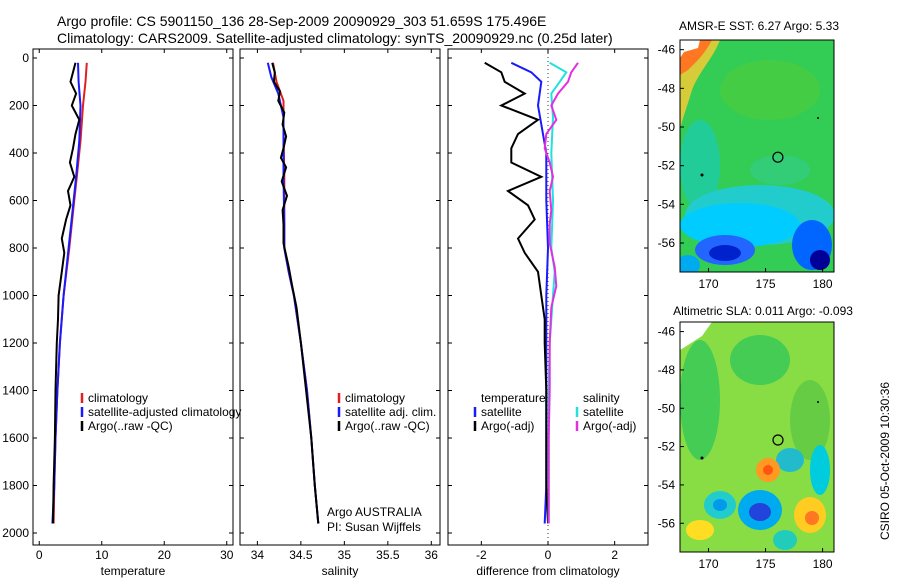 Image resolution: width=900 pixels, height=580 pixels. I want to click on diff-legend-title-temperature: temperature, so click(513, 398).